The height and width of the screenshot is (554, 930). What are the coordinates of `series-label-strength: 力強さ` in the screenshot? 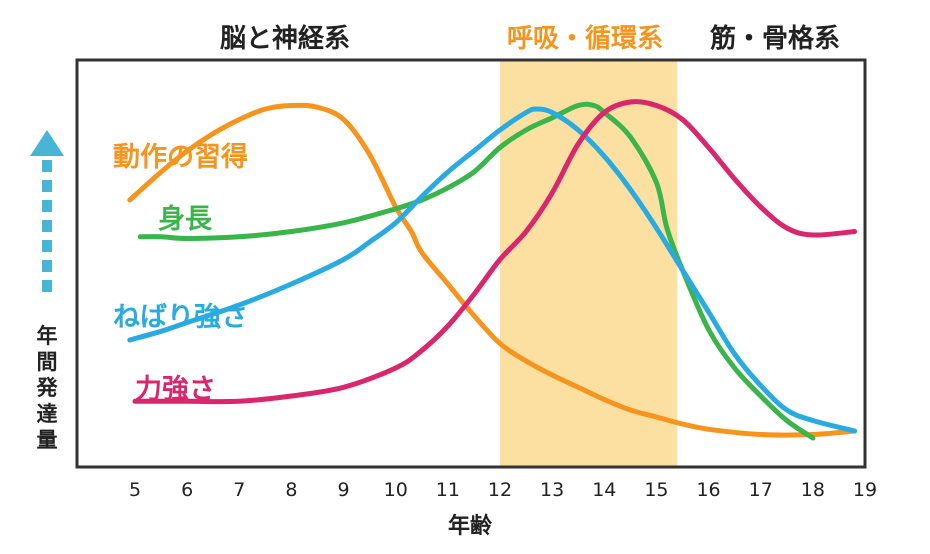 It's located at (175, 389).